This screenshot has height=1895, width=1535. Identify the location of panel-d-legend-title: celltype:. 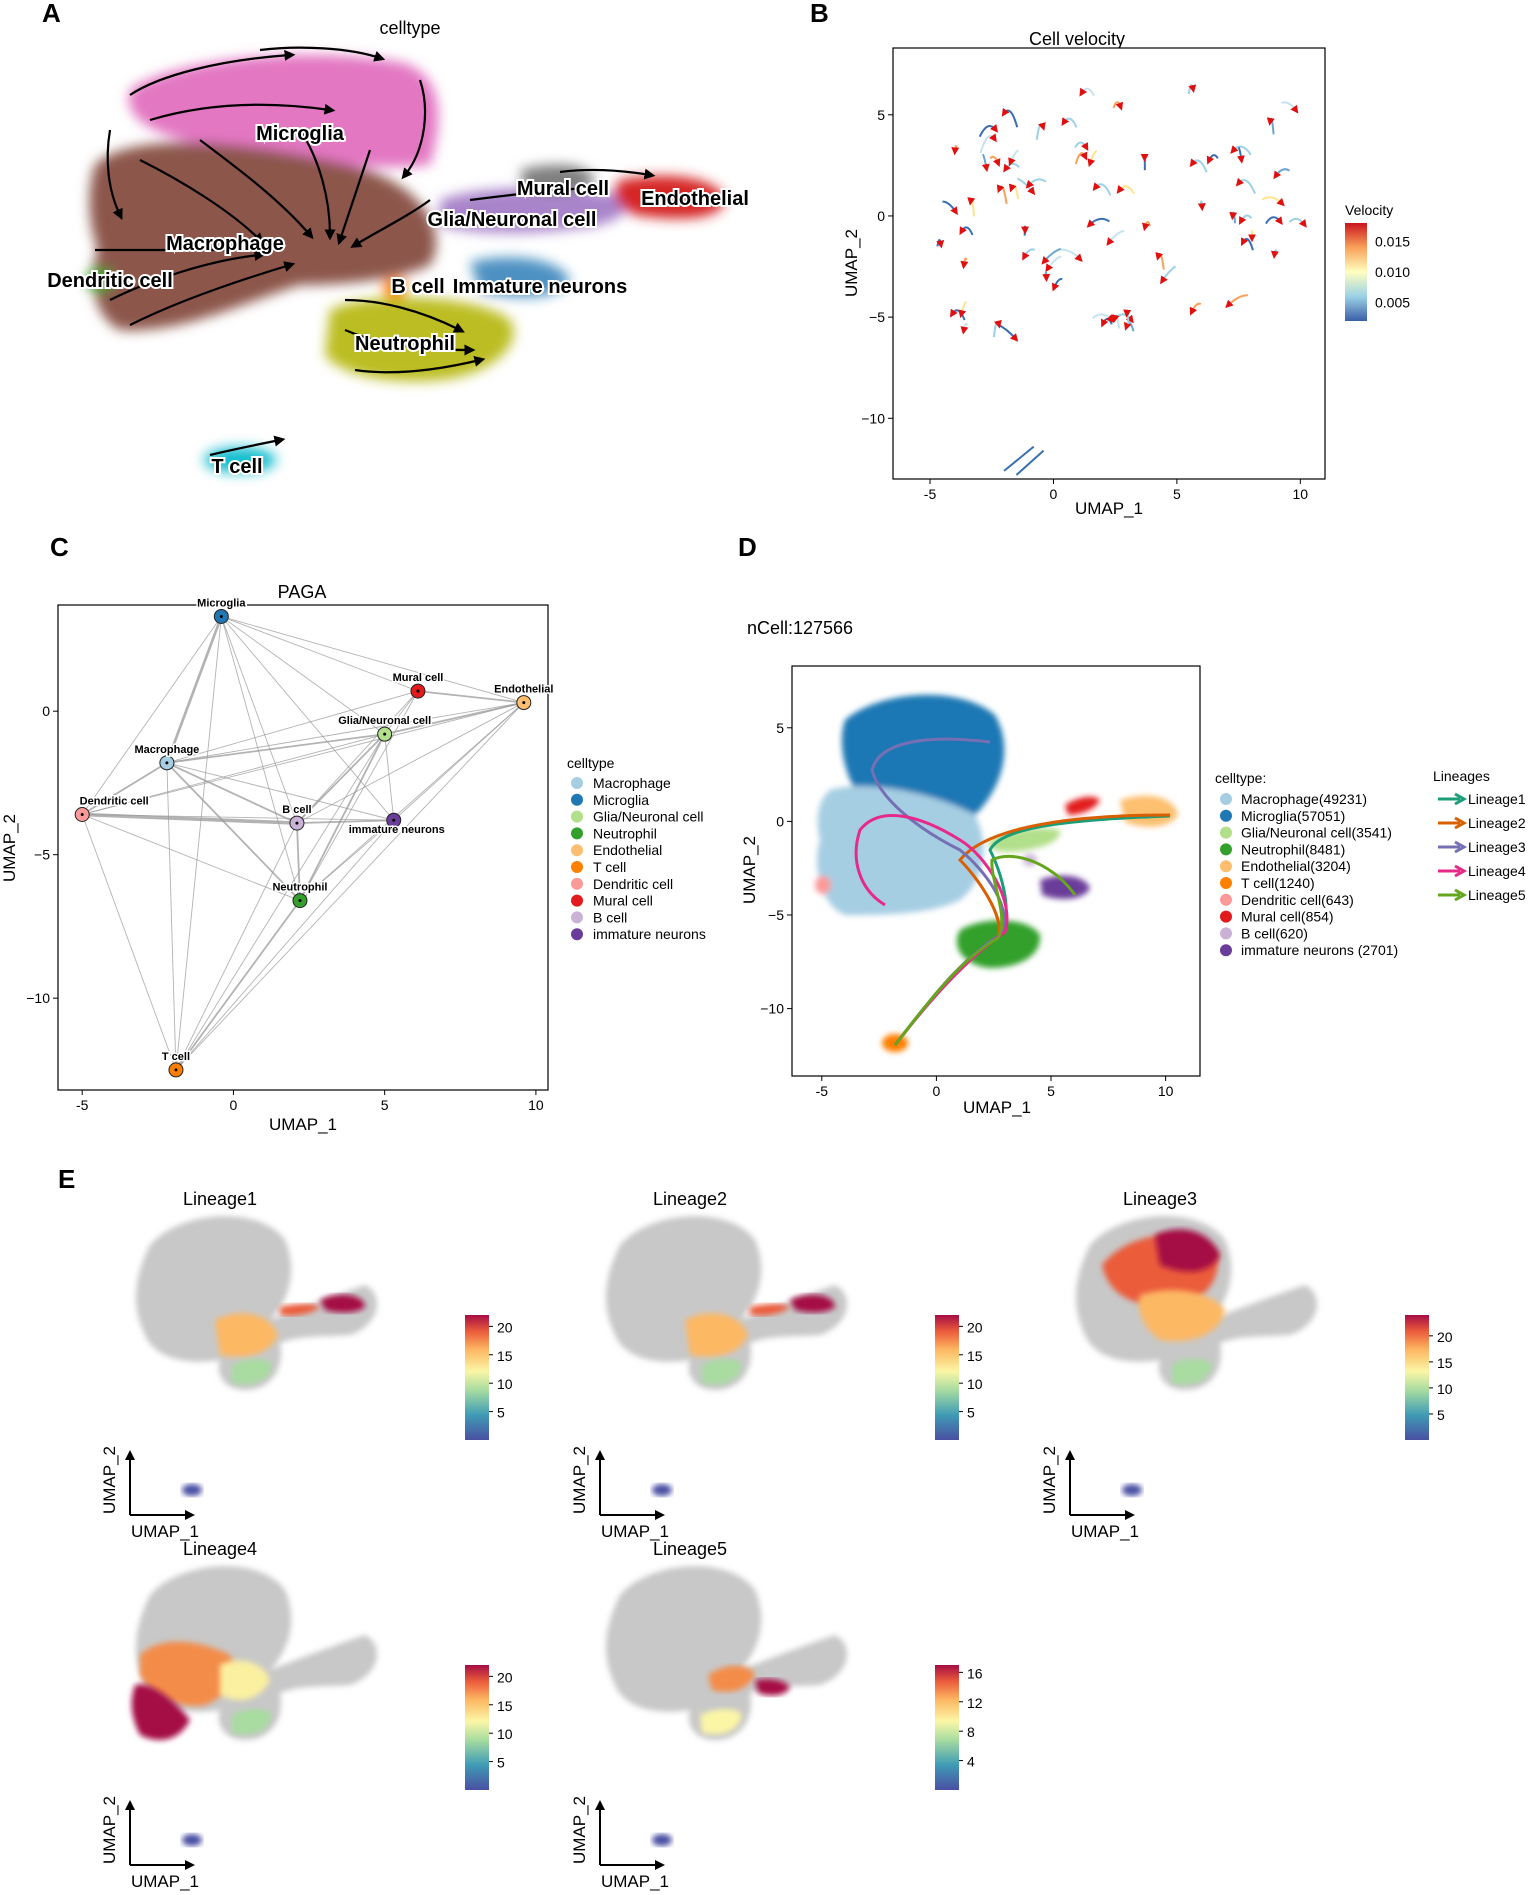
(1240, 778).